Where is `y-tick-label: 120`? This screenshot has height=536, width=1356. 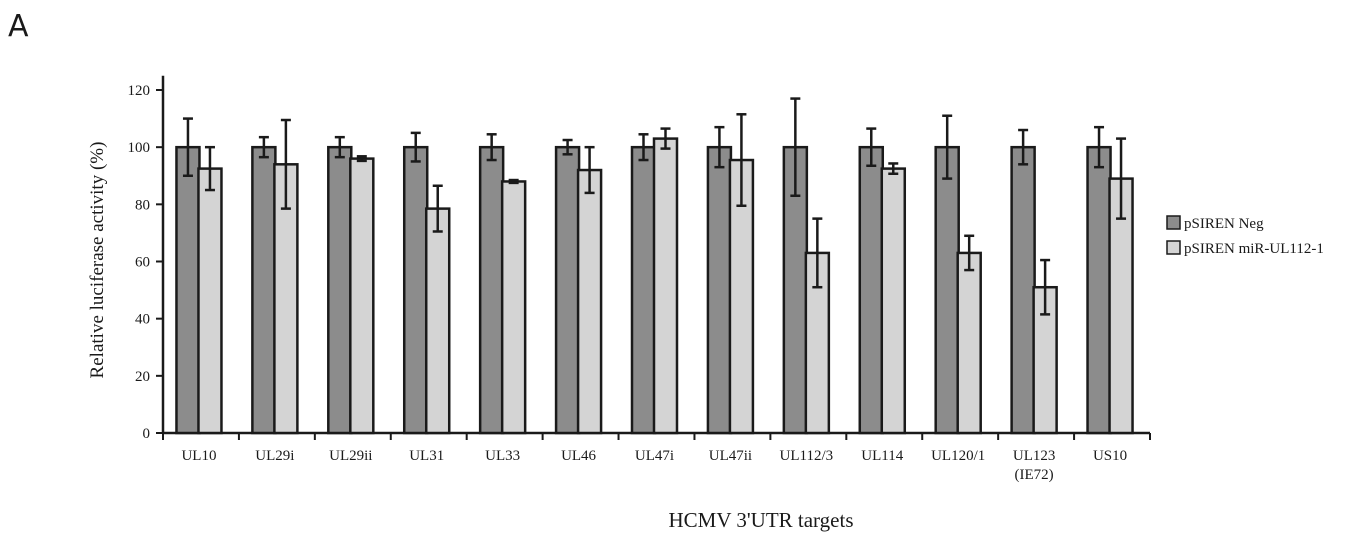 y-tick-label: 120 is located at coordinates (139, 91).